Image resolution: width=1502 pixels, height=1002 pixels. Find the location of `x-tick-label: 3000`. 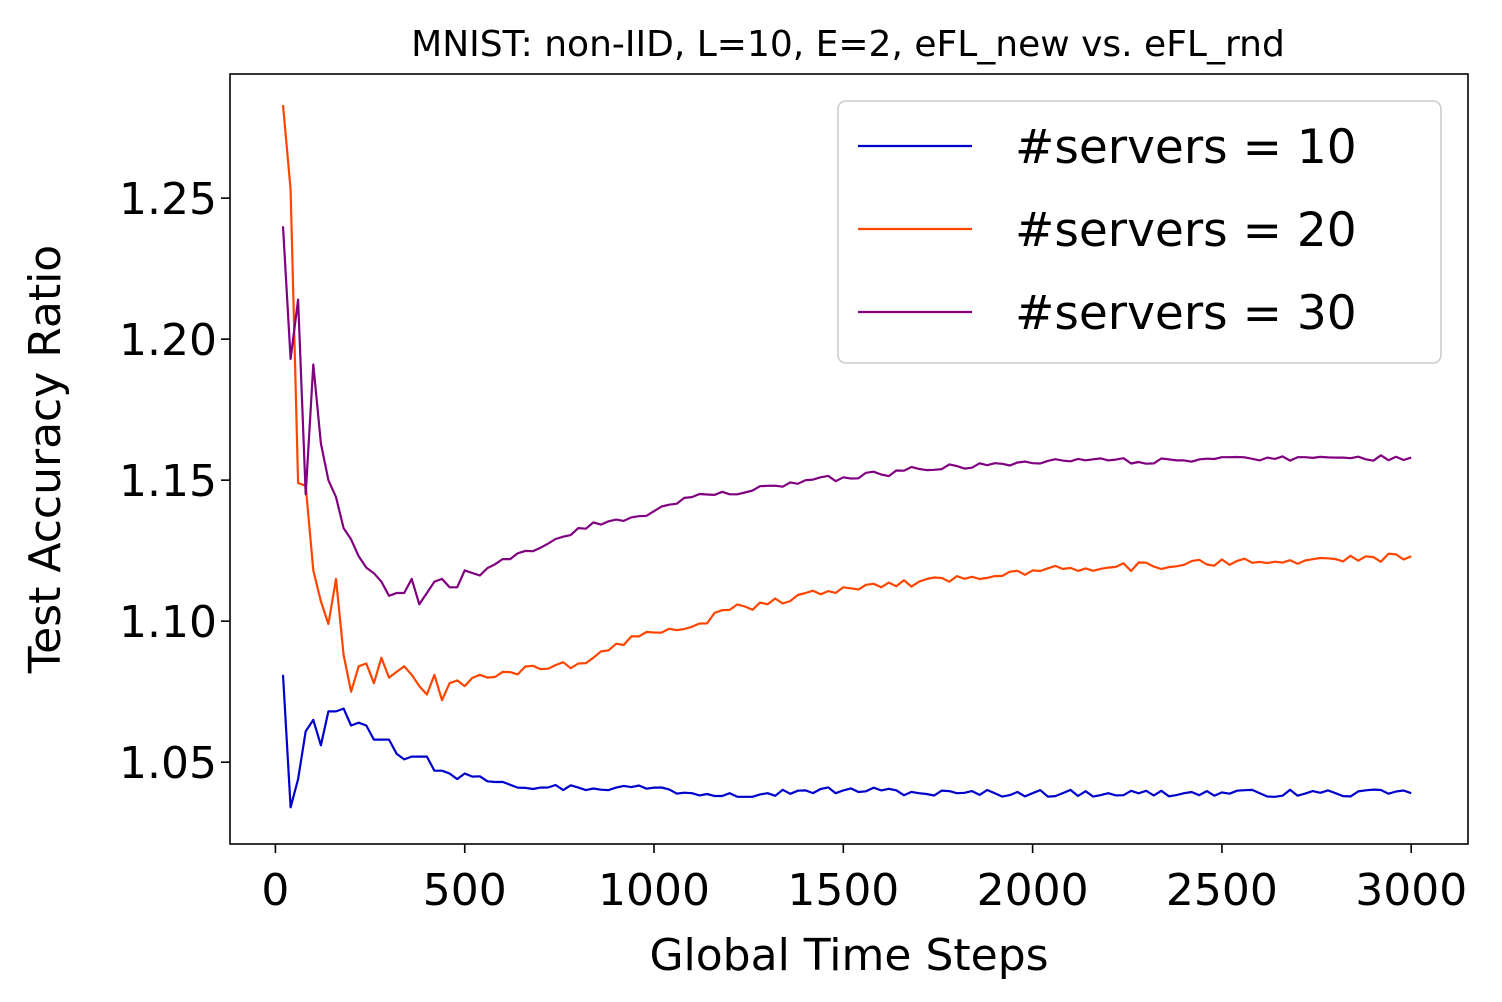

x-tick-label: 3000 is located at coordinates (1411, 890).